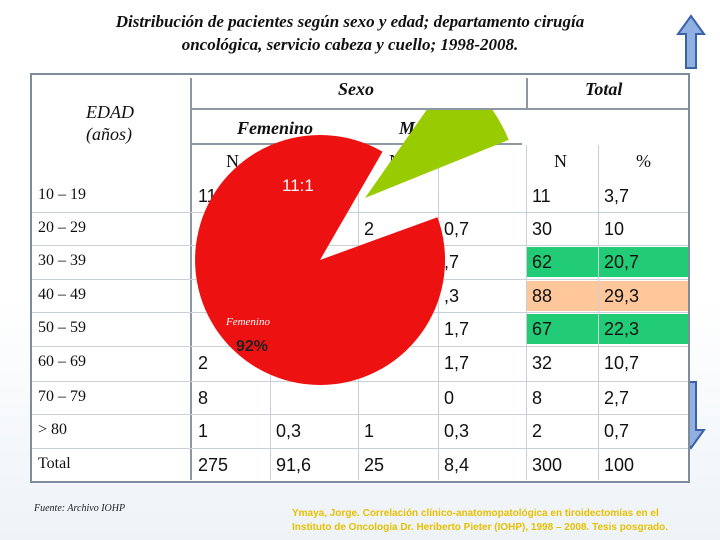 The width and height of the screenshot is (720, 540). What do you see at coordinates (527, 93) in the screenshot?
I see `header-divider-v` at bounding box center [527, 93].